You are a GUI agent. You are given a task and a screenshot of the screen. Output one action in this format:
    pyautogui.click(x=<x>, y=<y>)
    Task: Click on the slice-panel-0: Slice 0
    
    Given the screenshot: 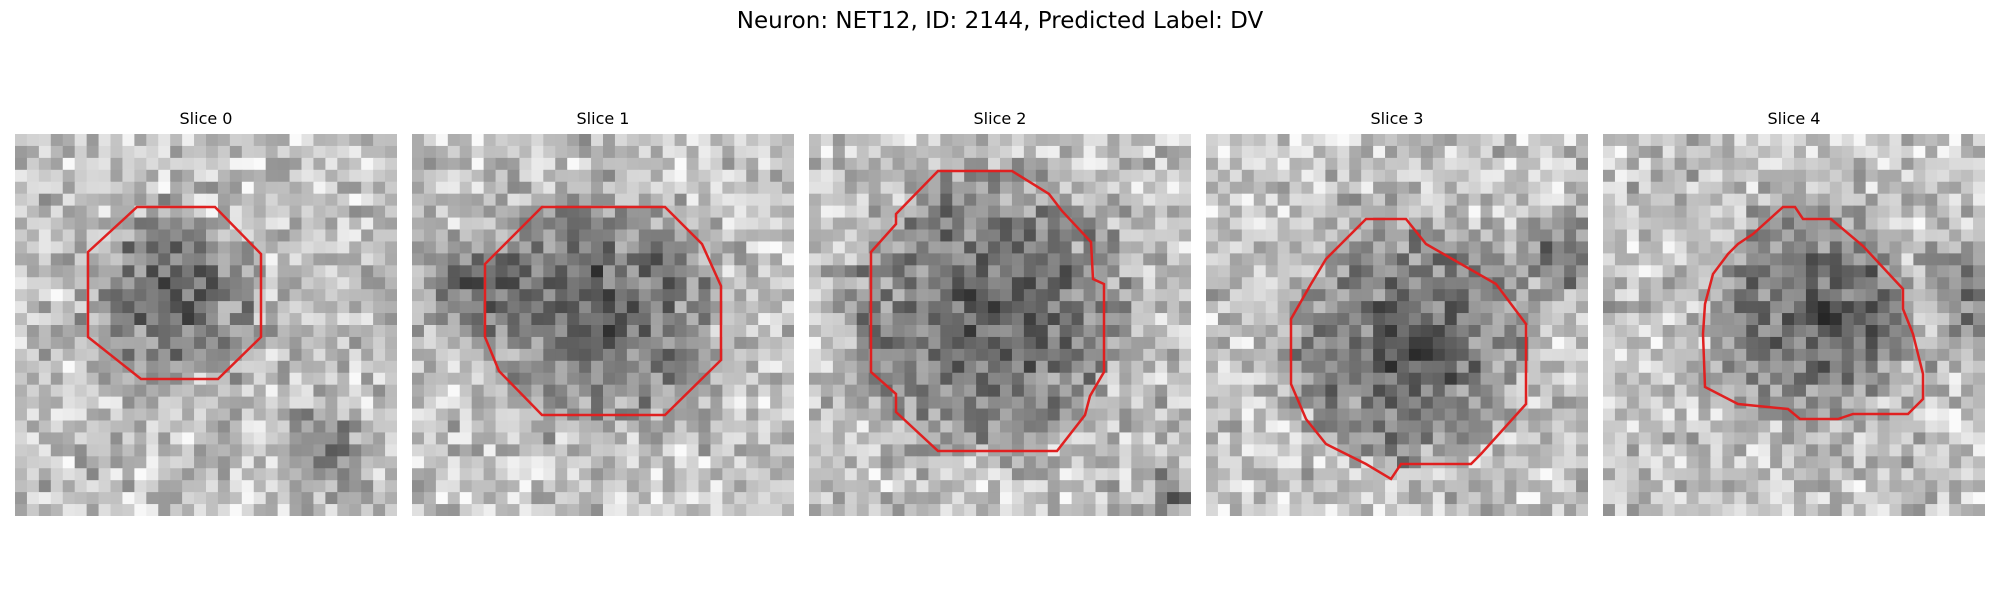 What is the action you would take?
    pyautogui.click(x=206, y=312)
    